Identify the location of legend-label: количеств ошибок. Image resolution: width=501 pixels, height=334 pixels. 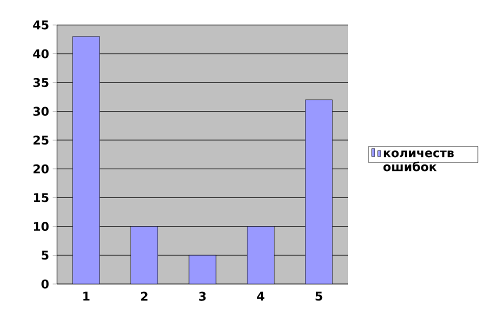
(418, 161).